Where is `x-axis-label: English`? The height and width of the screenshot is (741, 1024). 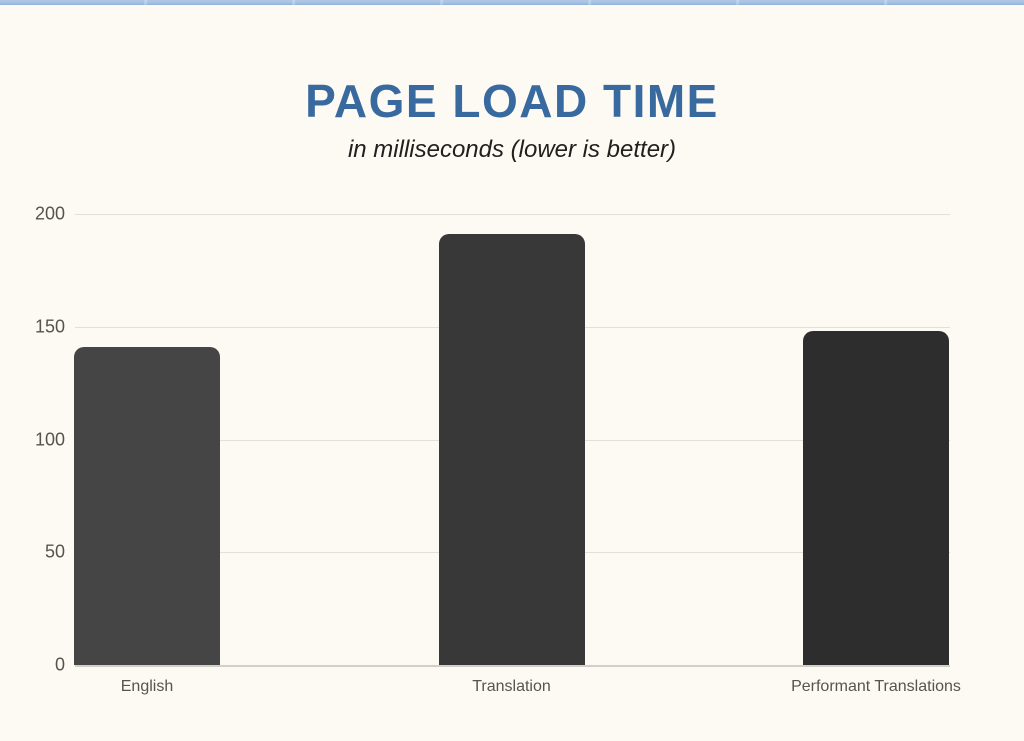 x-axis-label: English is located at coordinates (147, 686).